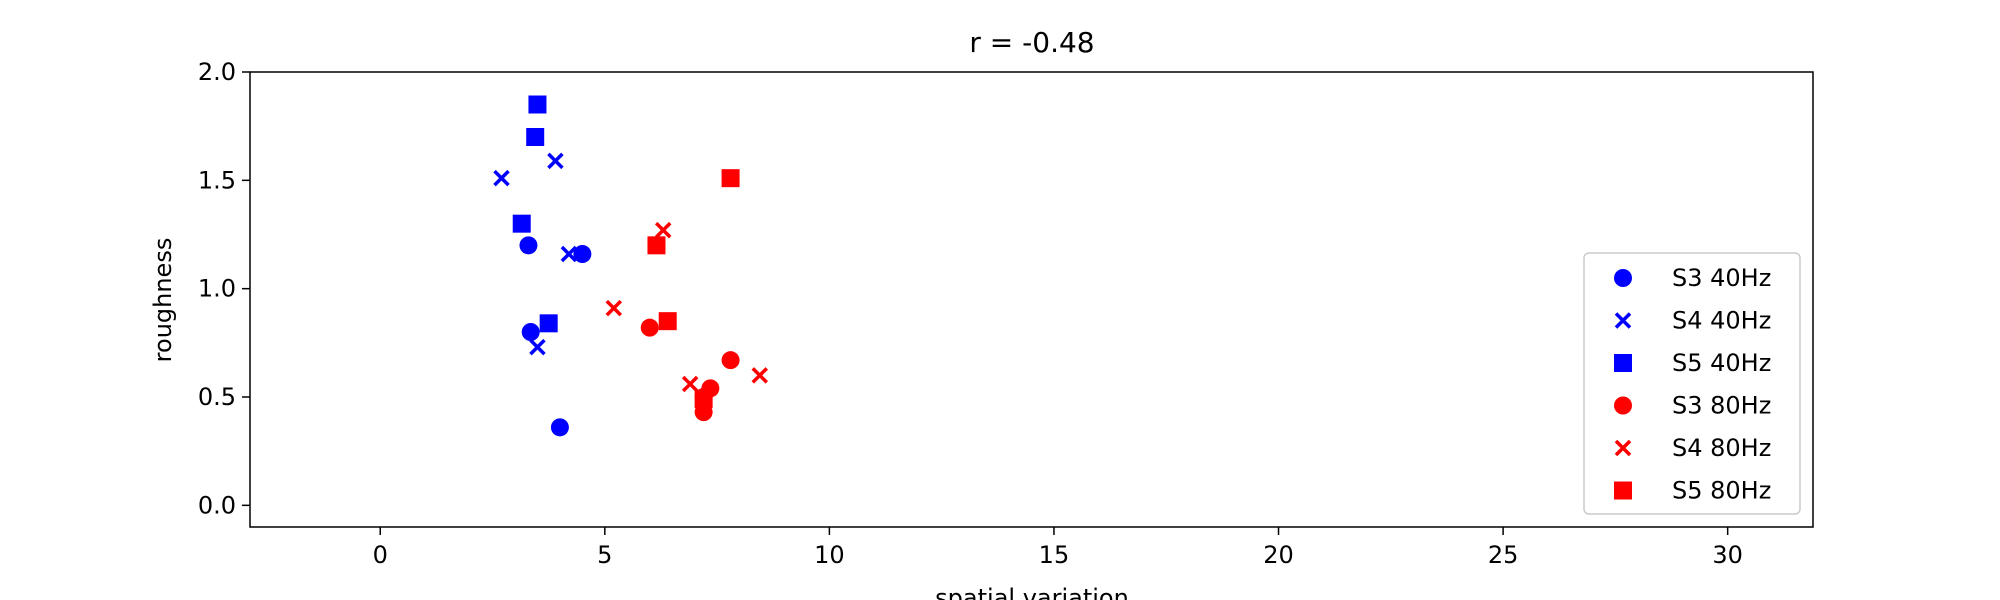 The image size is (2000, 600). I want to click on x-tick-label: 20, so click(1278, 555).